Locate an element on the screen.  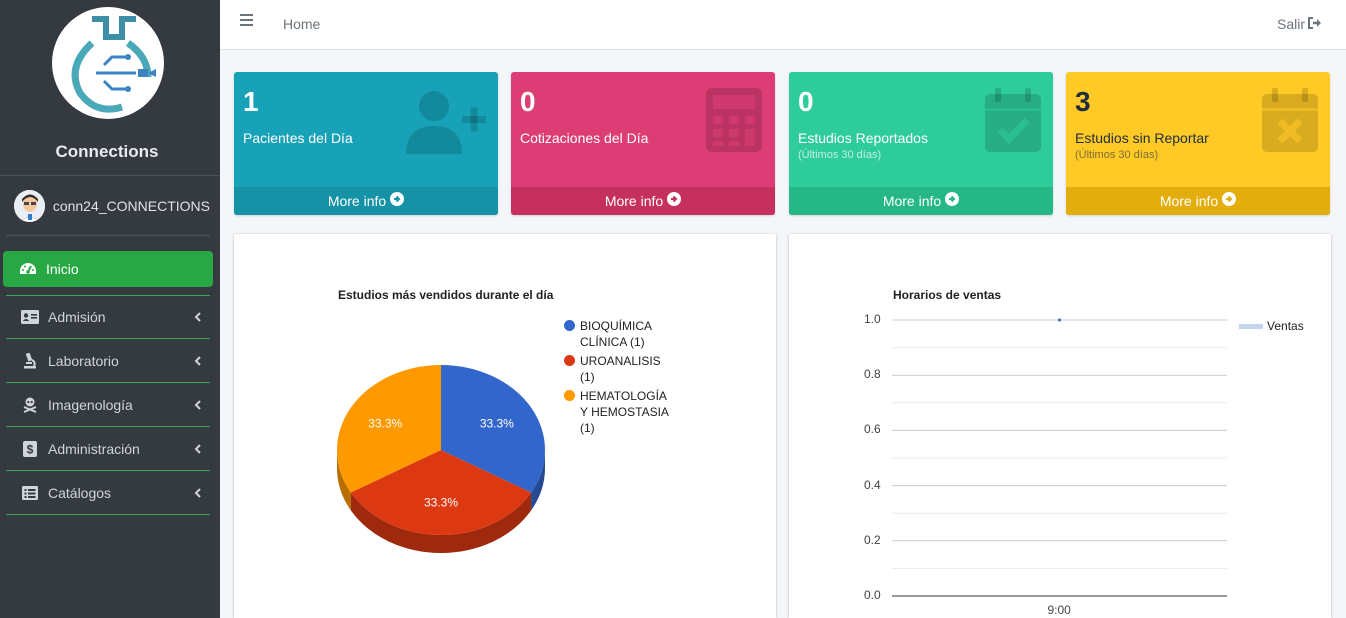
brand-name: Connections is located at coordinates (107, 151).